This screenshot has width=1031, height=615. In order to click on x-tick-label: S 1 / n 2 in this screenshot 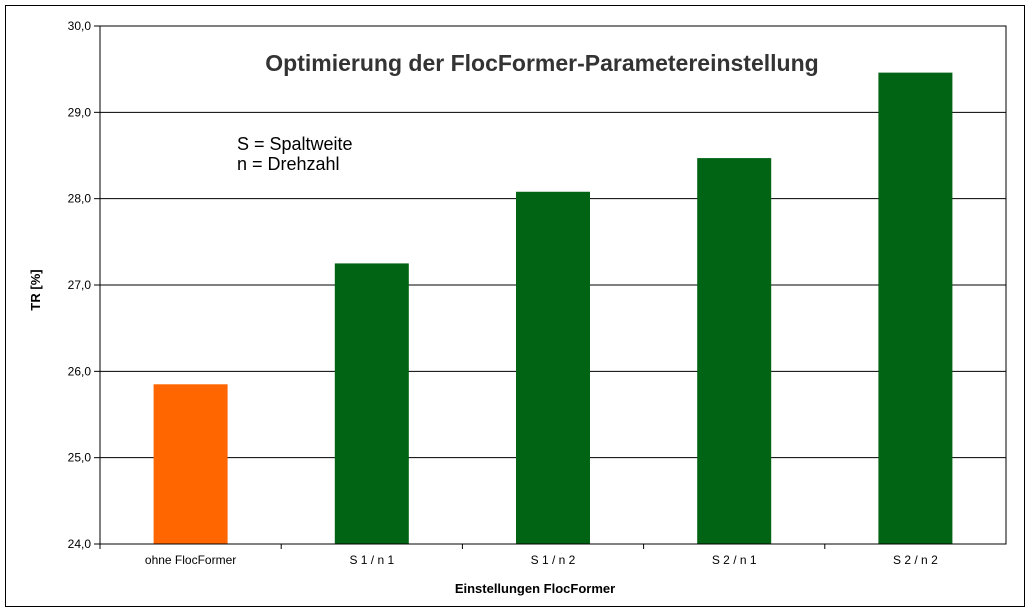, I will do `click(553, 560)`.